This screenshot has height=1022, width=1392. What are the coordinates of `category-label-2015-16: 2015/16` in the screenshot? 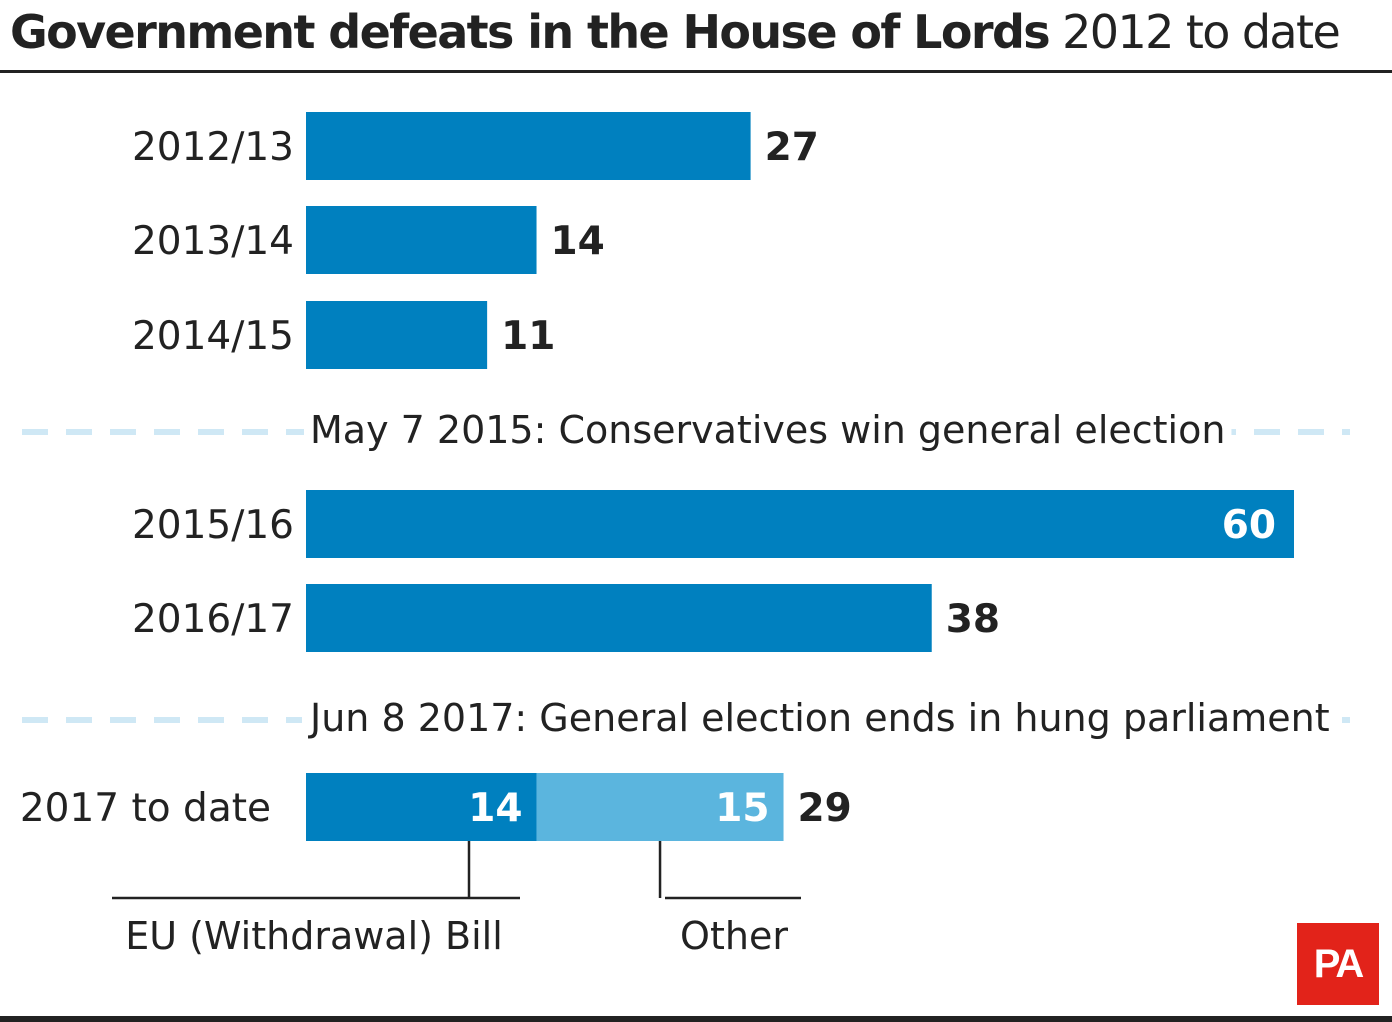 It's located at (213, 525).